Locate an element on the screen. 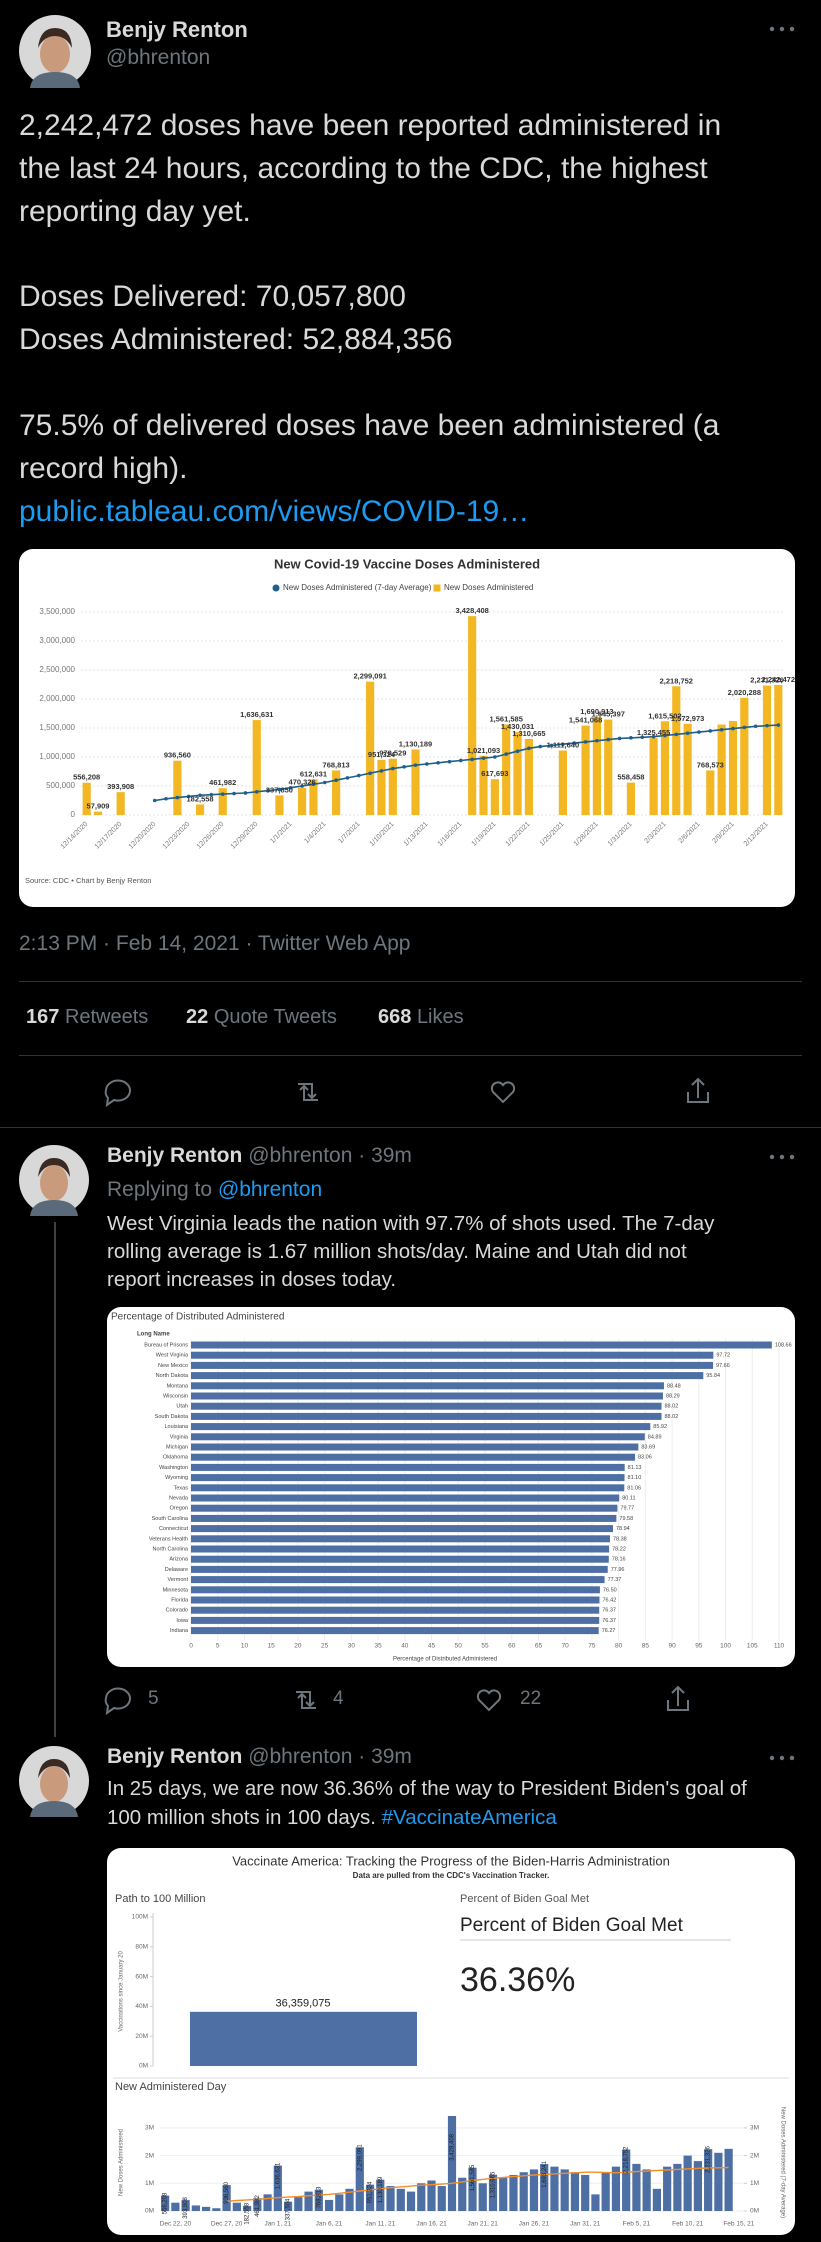  timestamp: 2:13 PM · Feb 14, 2021 · Twitter Web App is located at coordinates (215, 943).